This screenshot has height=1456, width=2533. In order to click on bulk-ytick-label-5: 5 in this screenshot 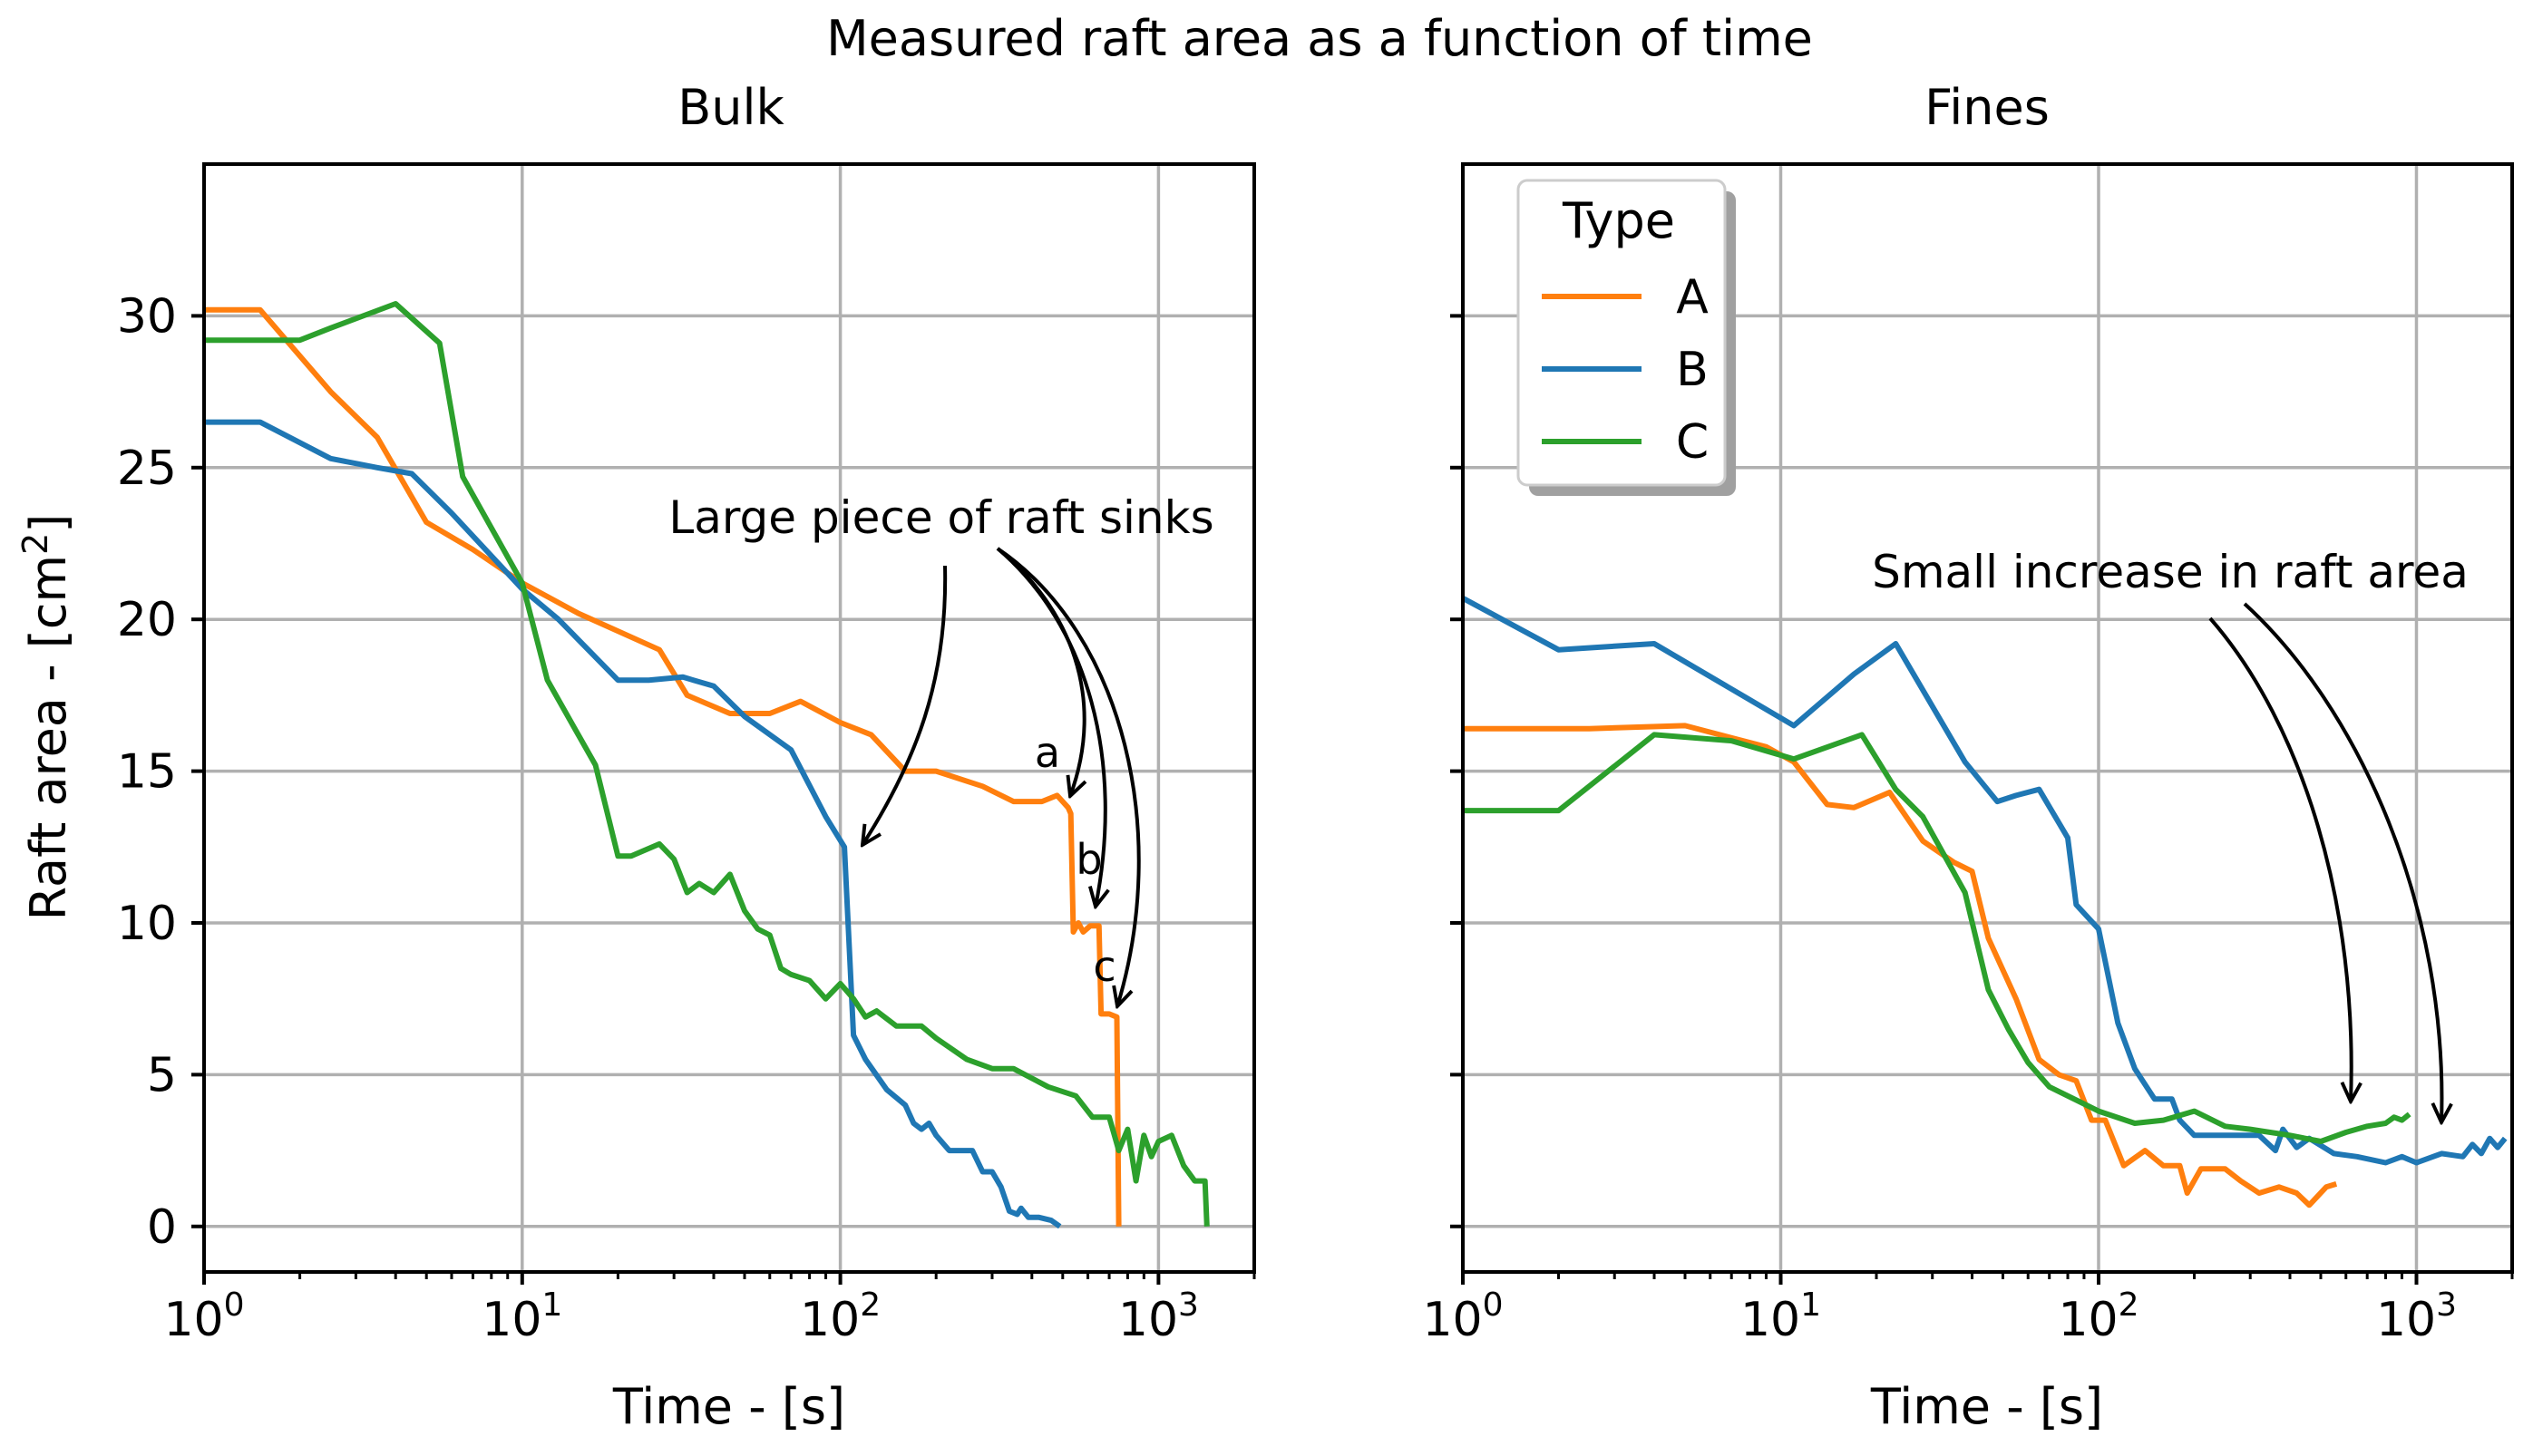, I will do `click(162, 1075)`.